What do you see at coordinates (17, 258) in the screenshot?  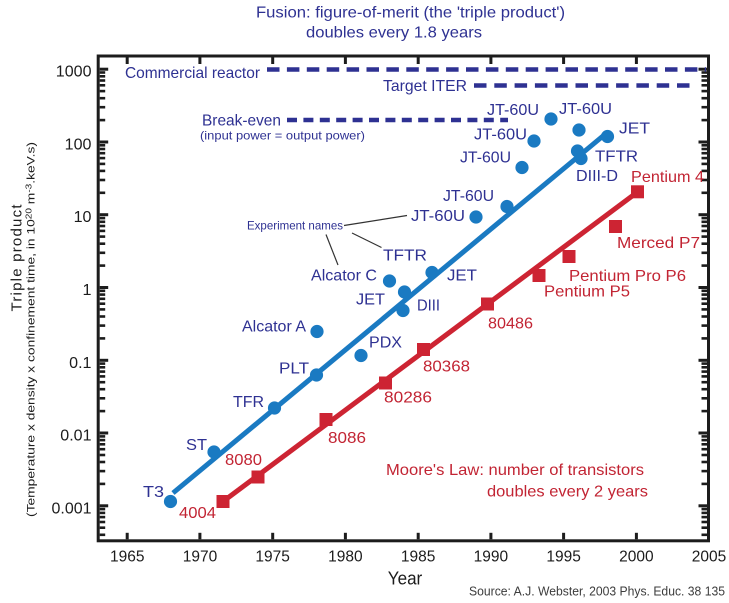 I see `svg-text: Triple product` at bounding box center [17, 258].